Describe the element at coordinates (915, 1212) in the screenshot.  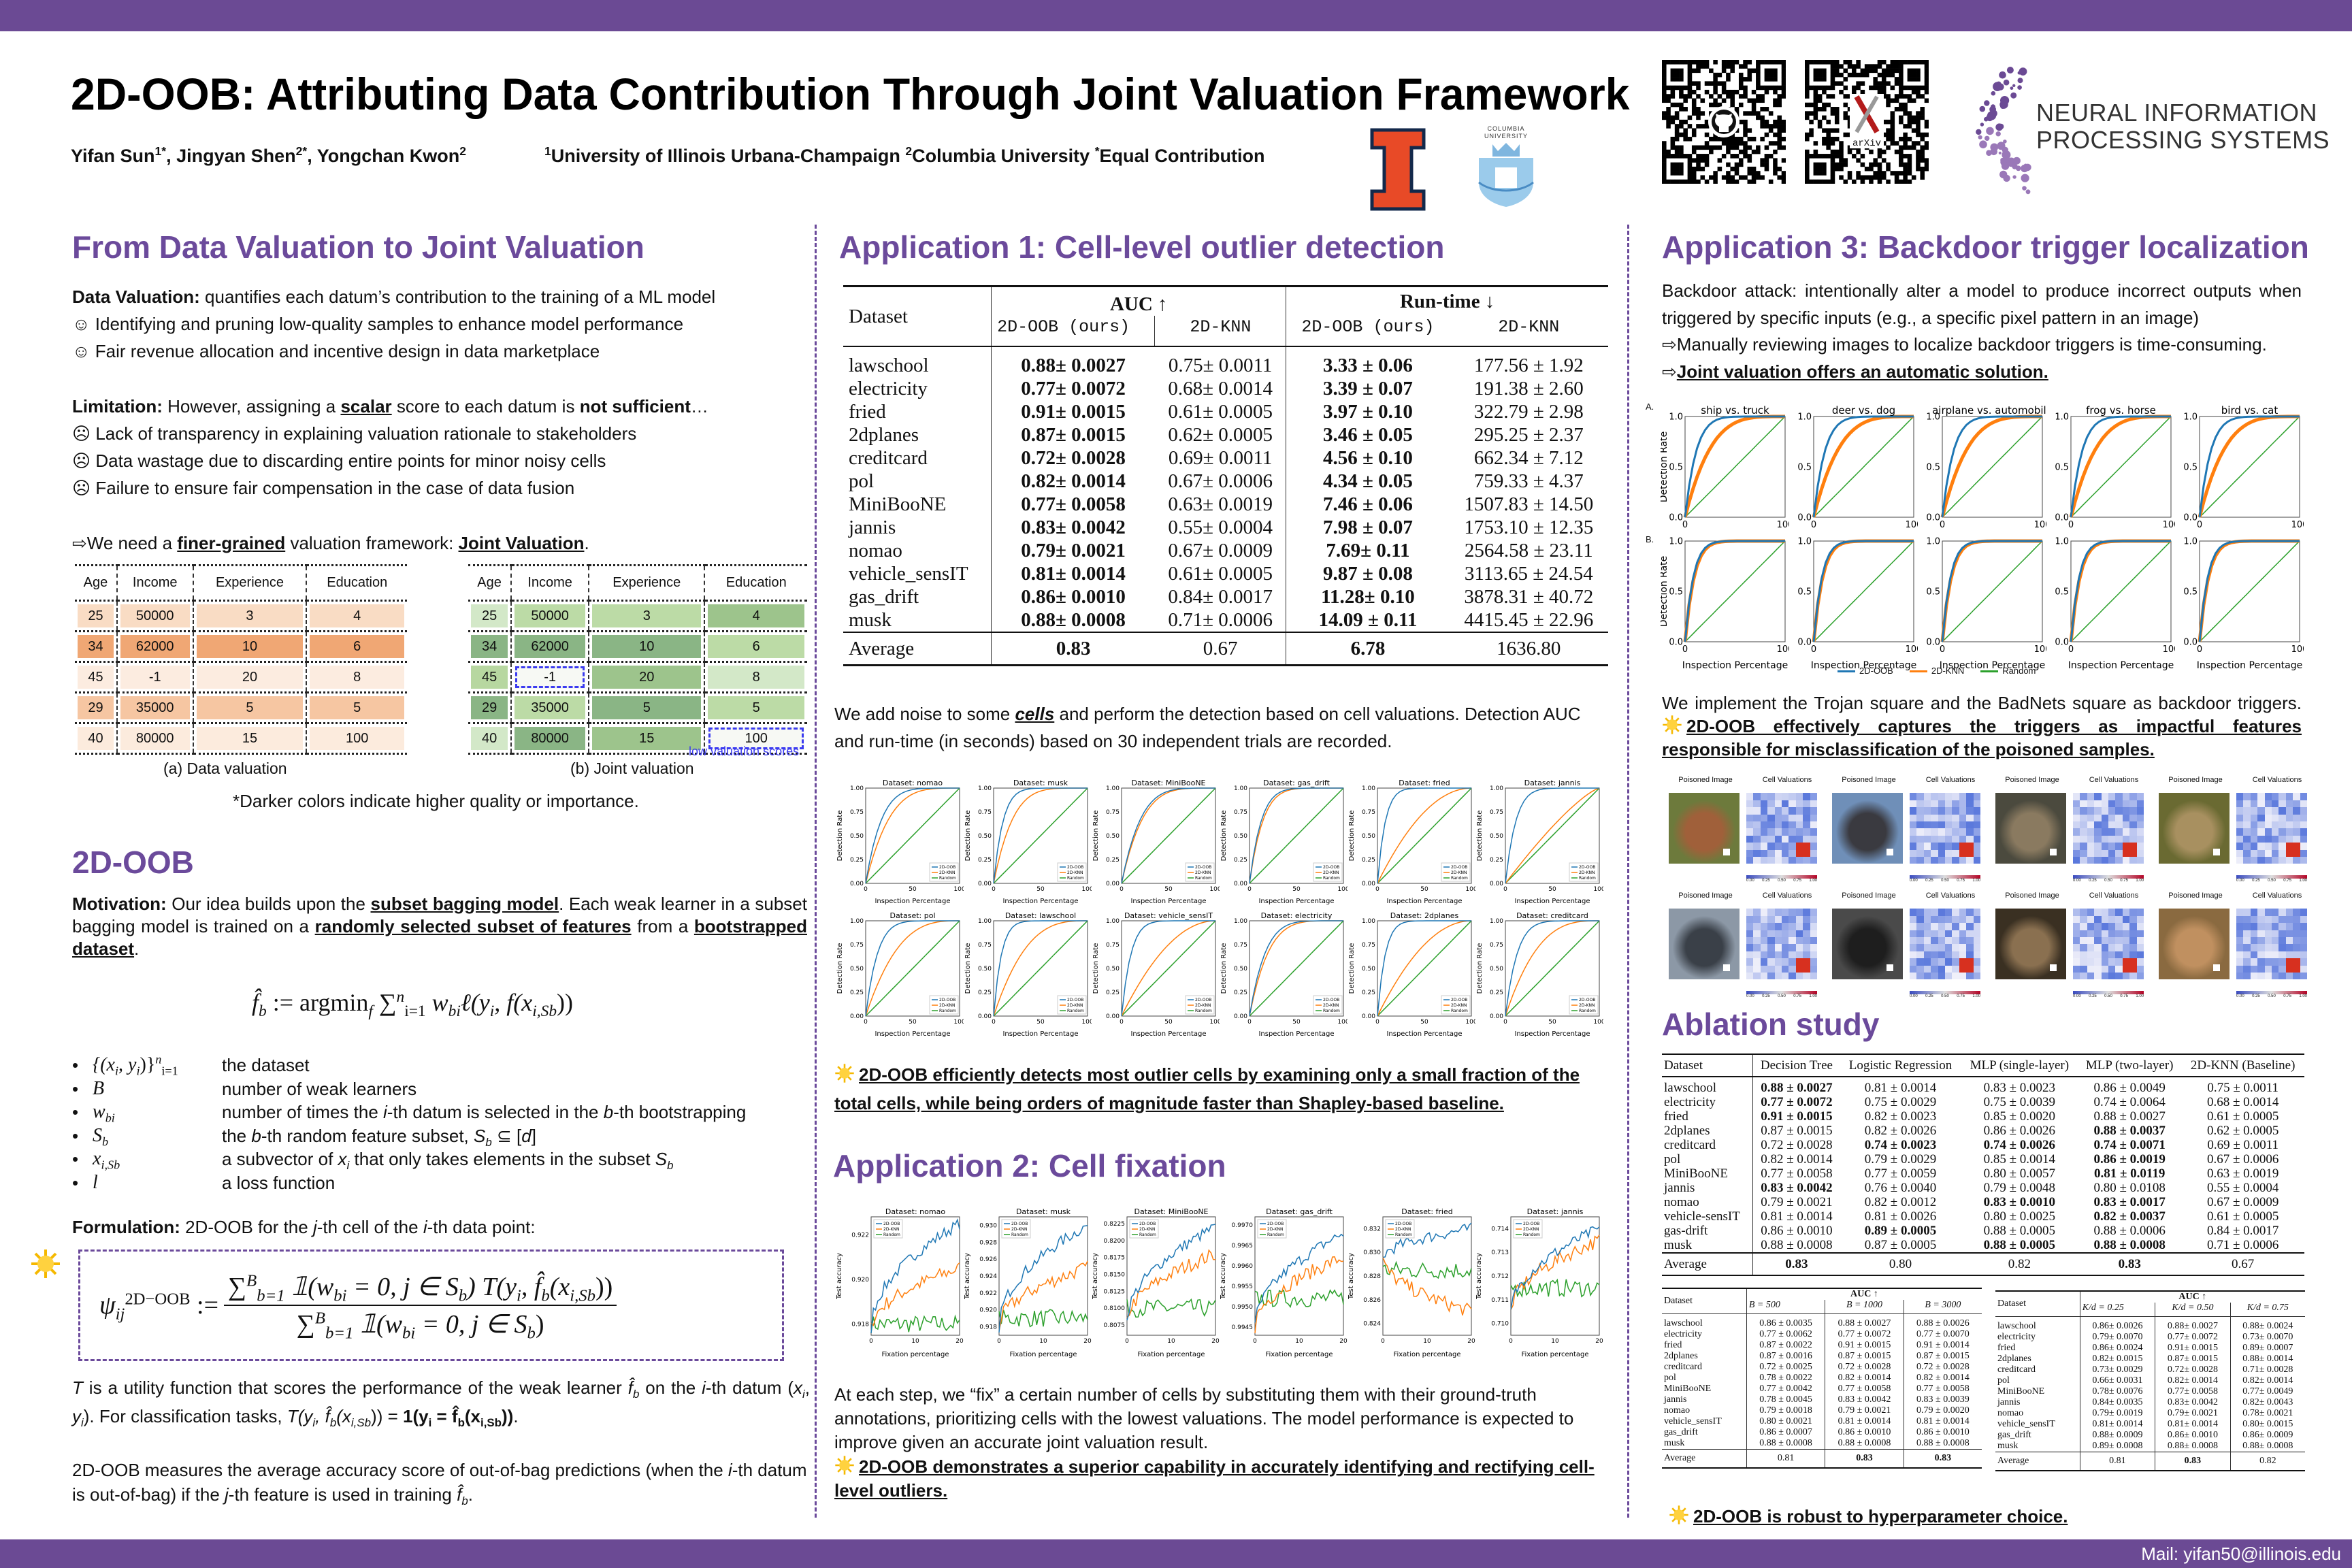
I see `chart-title: Dataset: nomao` at that location.